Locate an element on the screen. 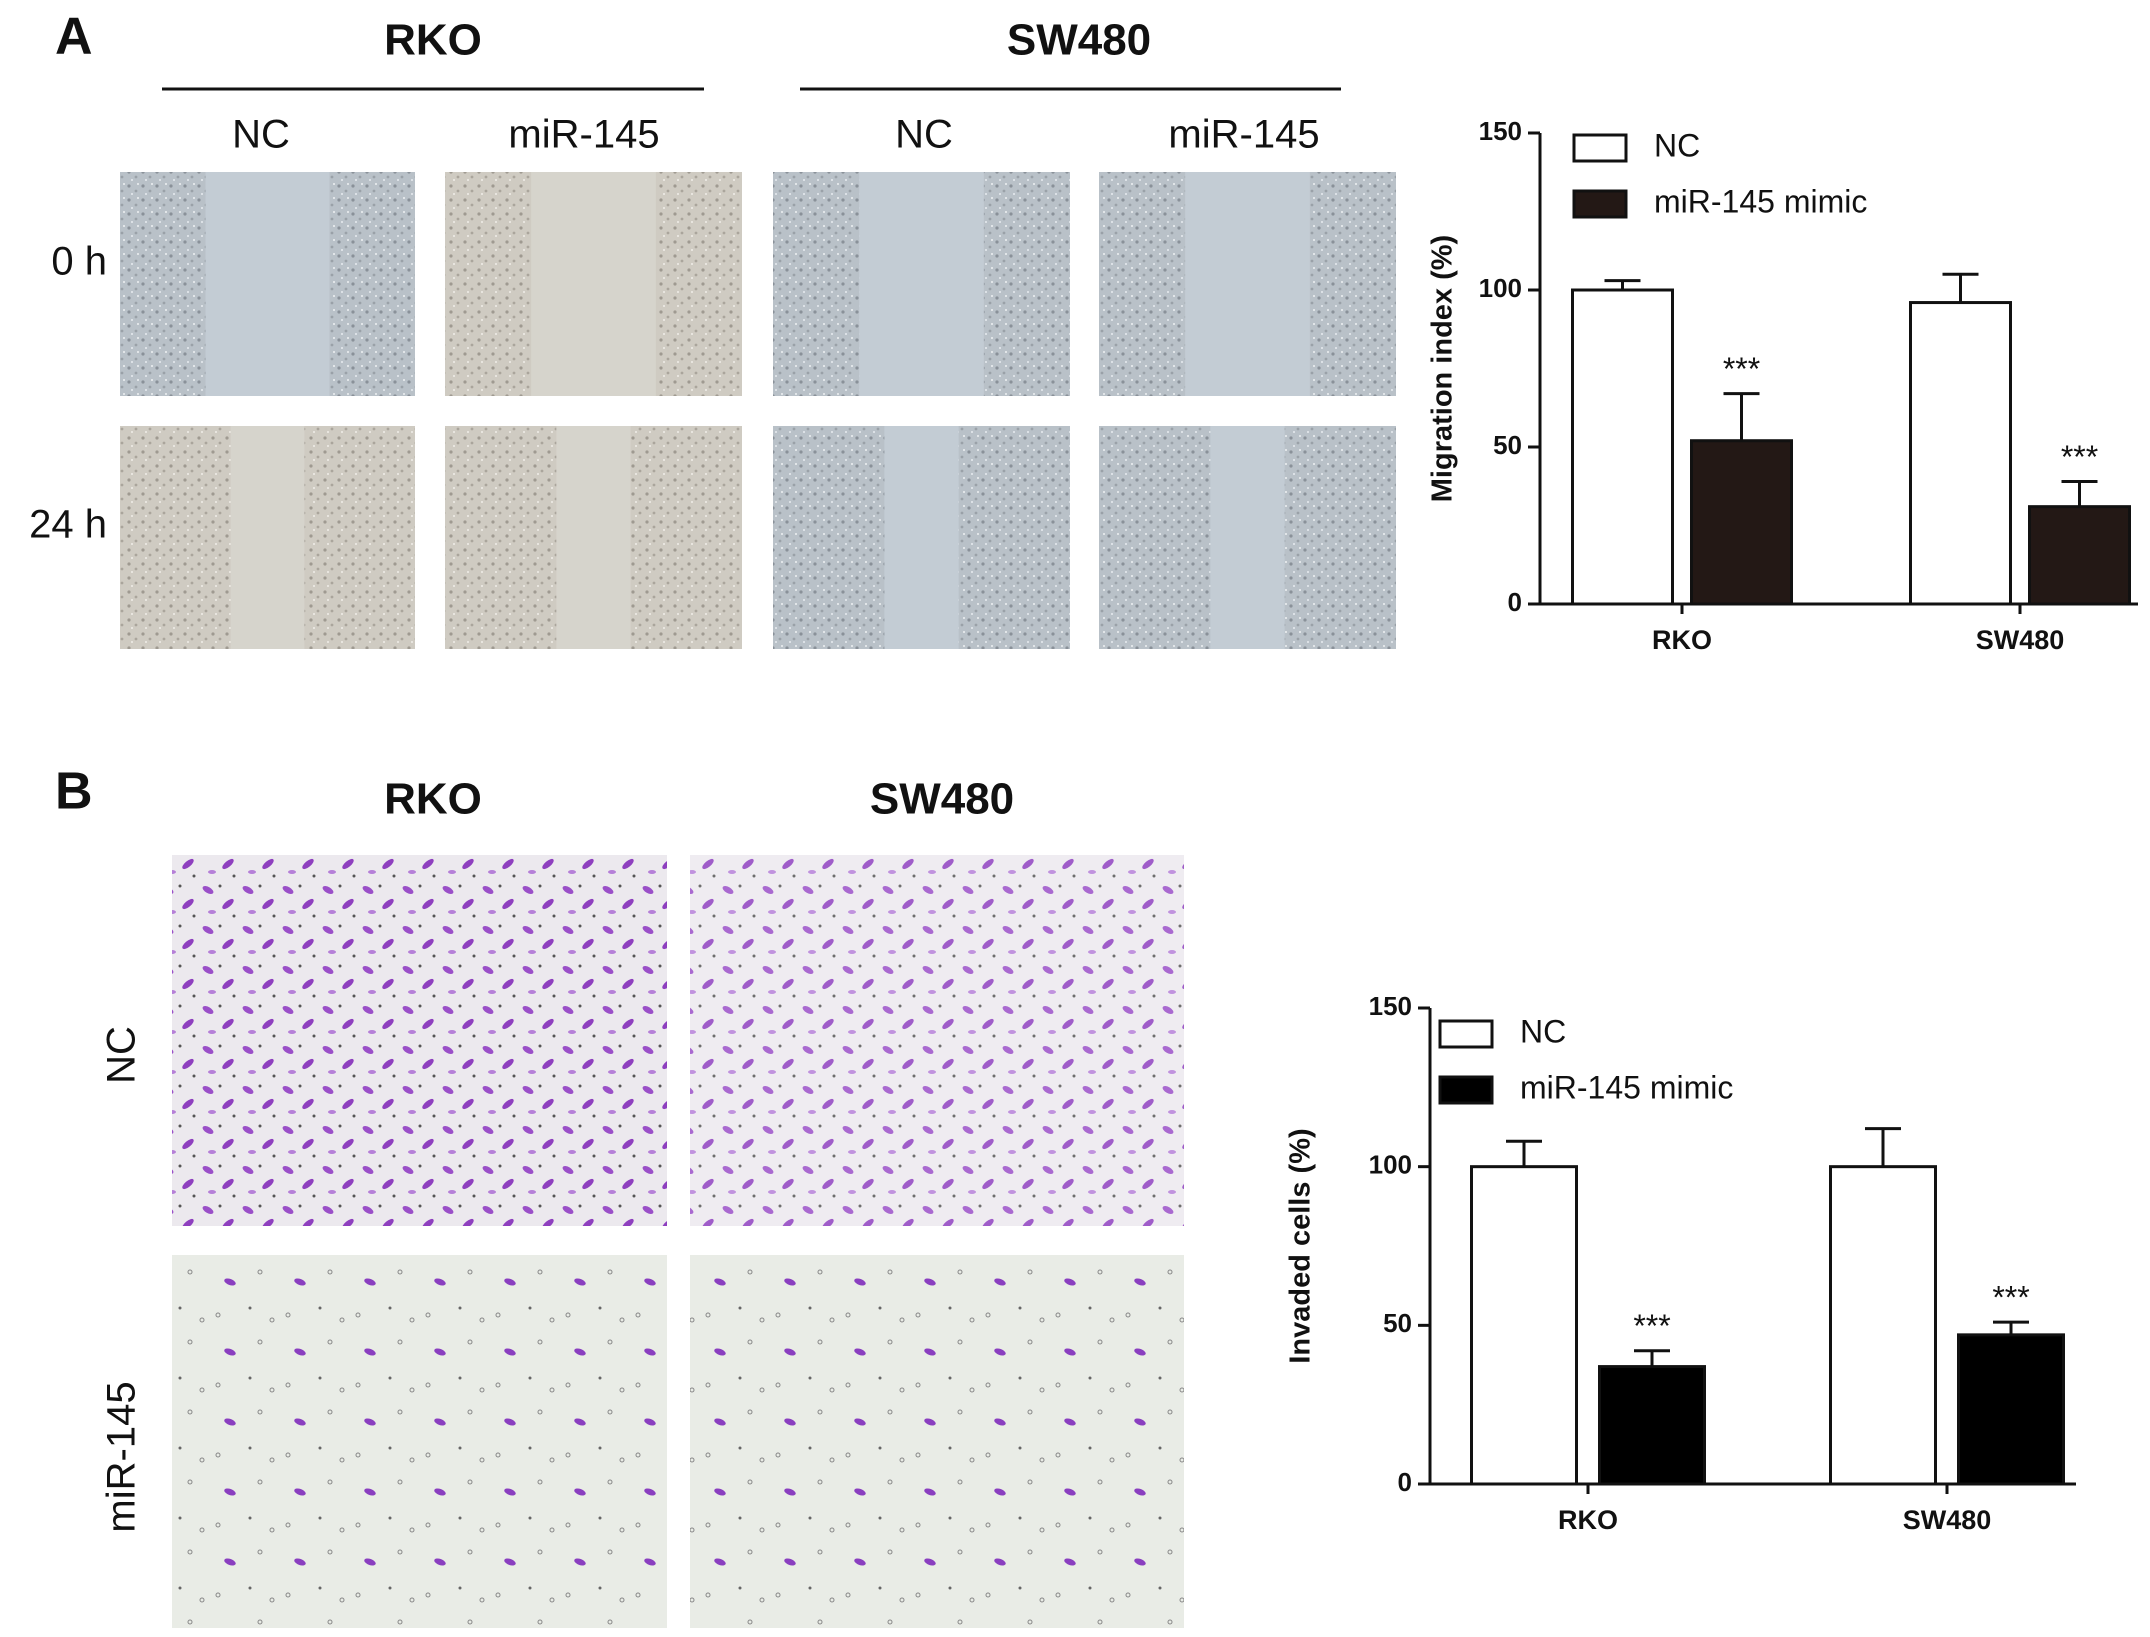 The height and width of the screenshot is (1637, 2150). y-axis-label: Invaded cells (%) is located at coordinates (1301, 1245).